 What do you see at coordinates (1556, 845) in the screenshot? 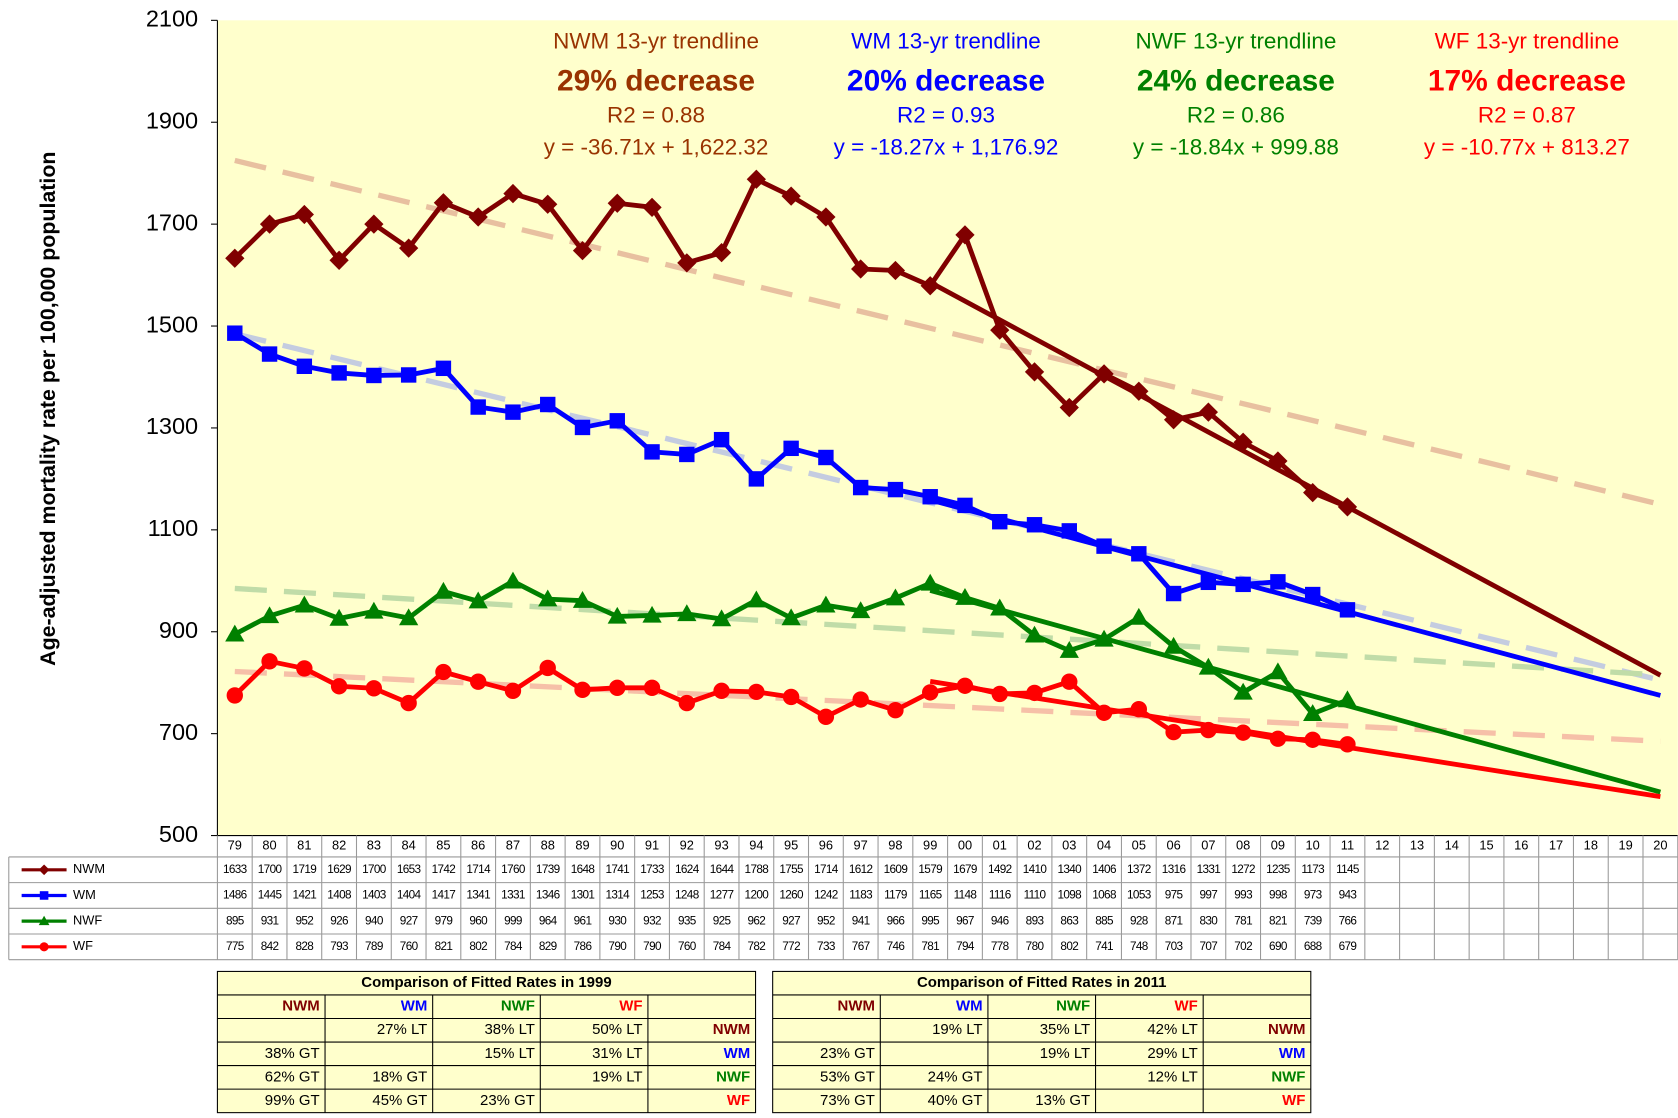
I see `x-tick-label: 17` at bounding box center [1556, 845].